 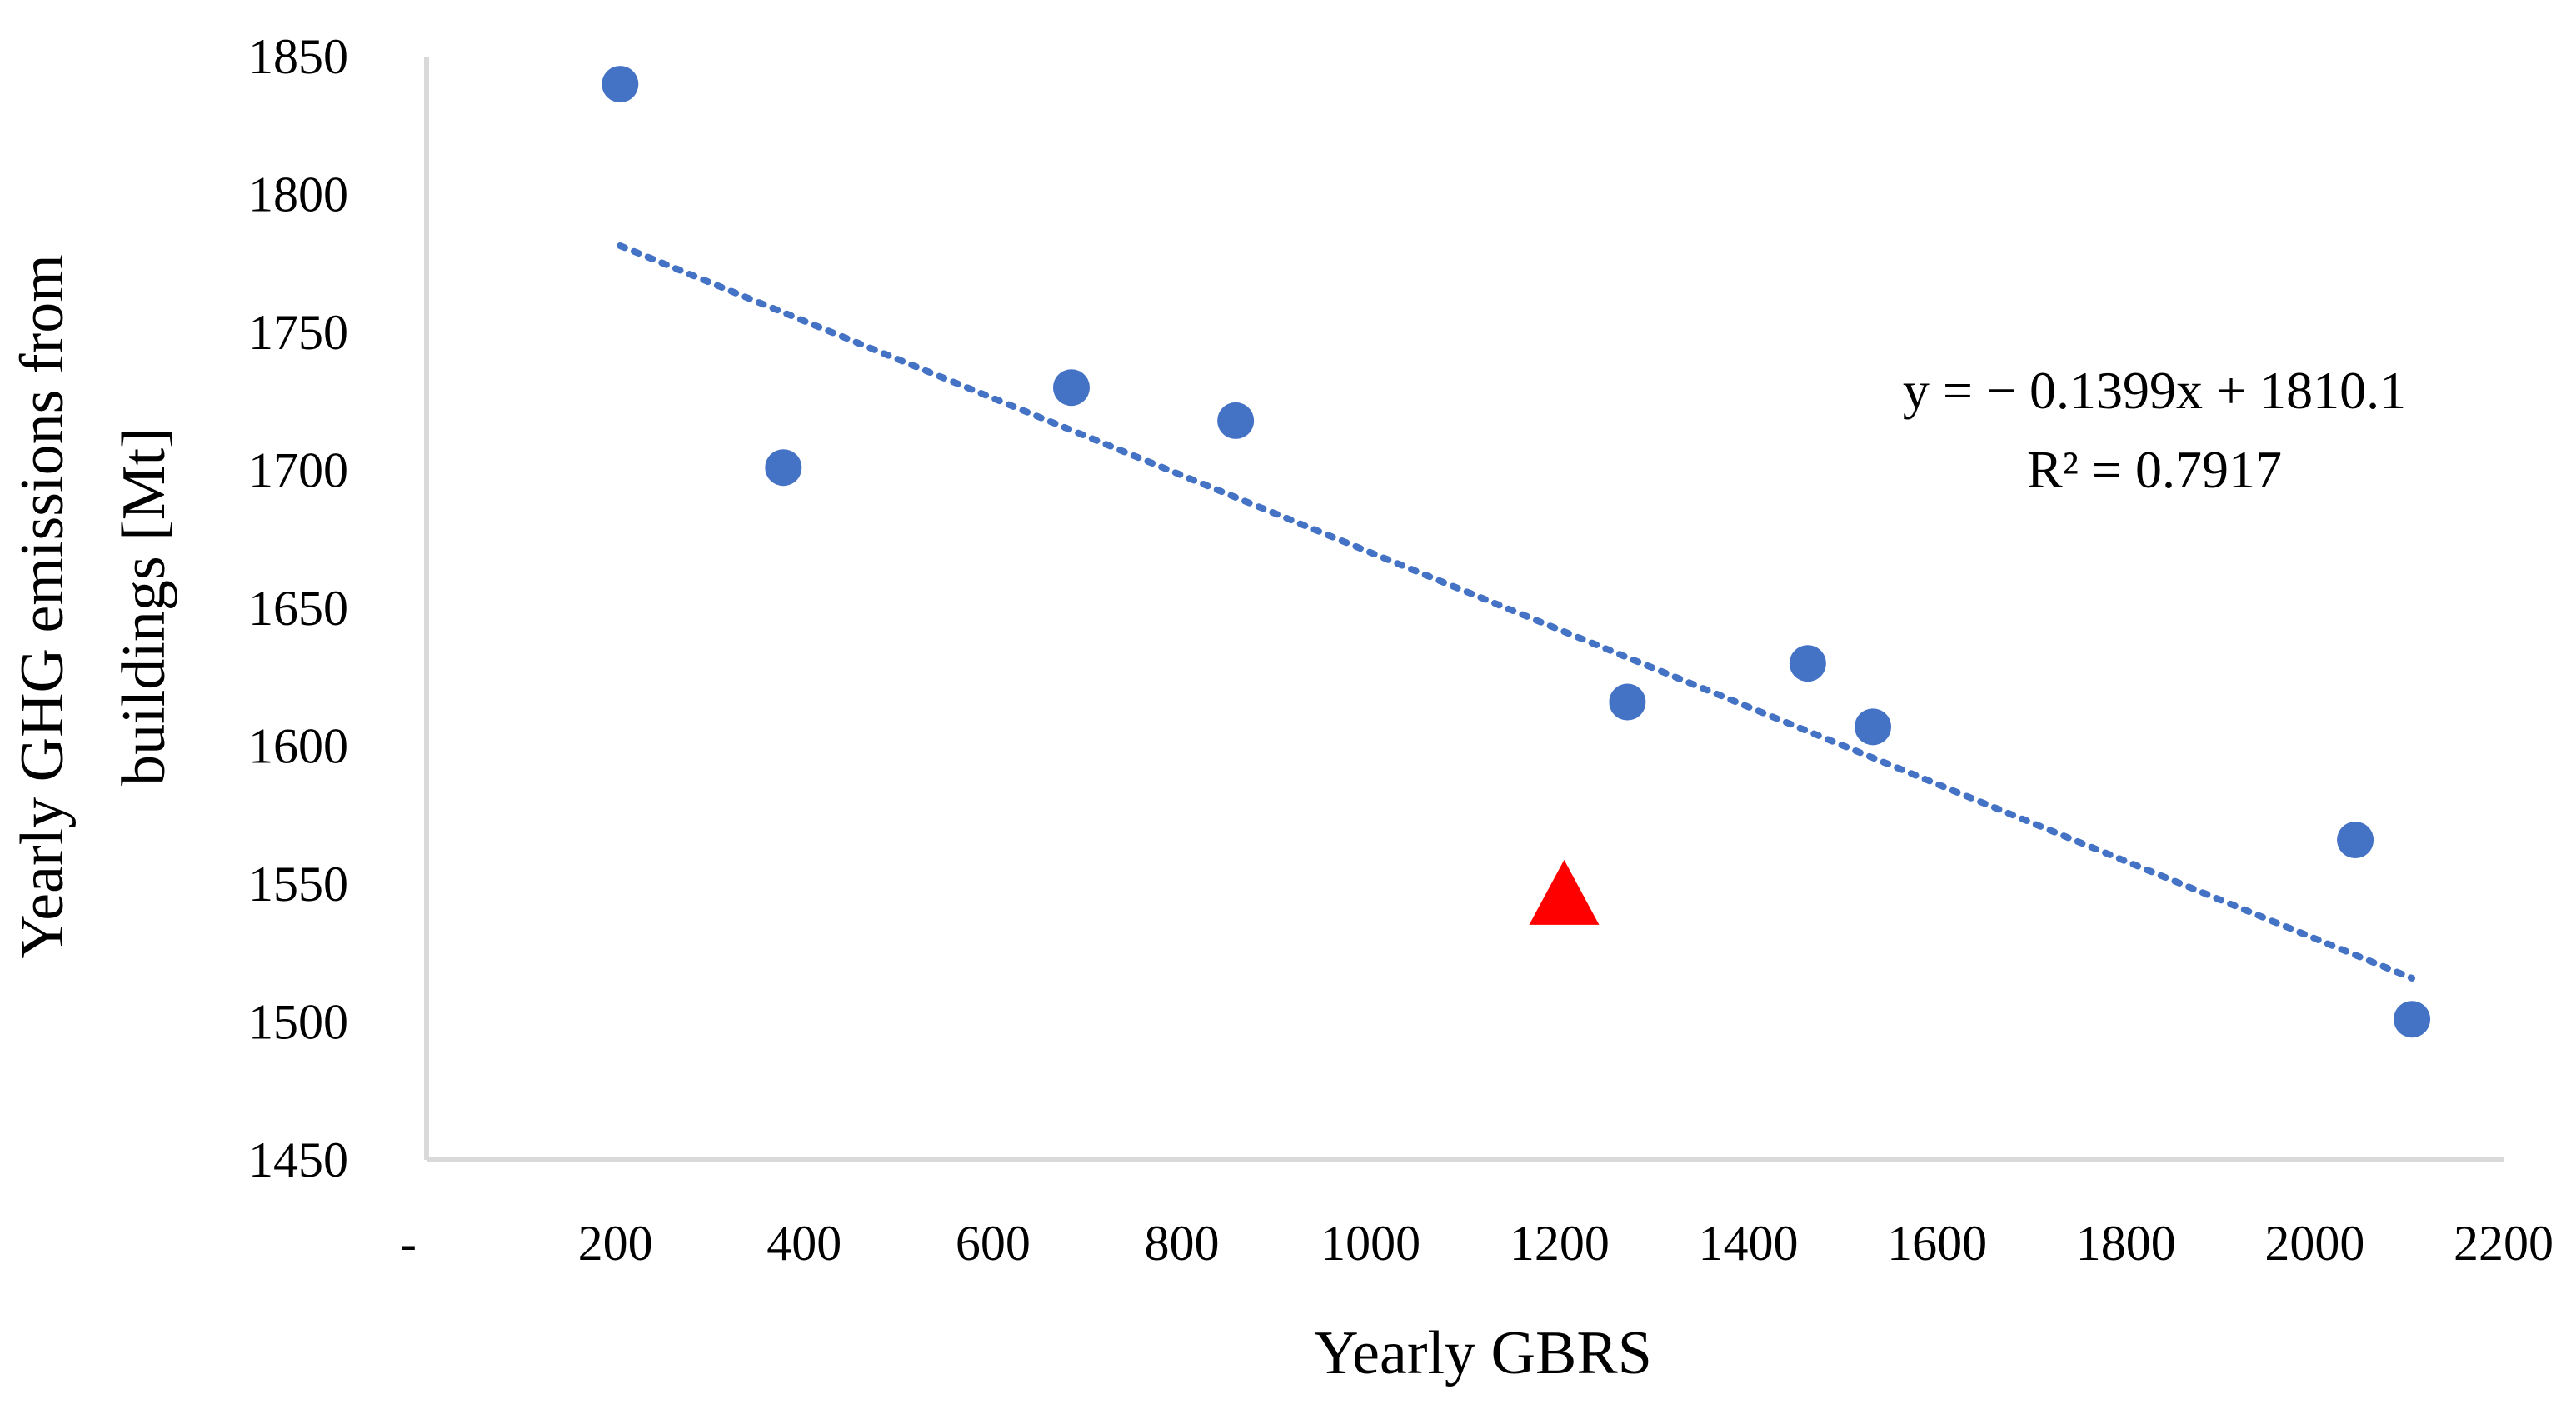 What do you see at coordinates (298, 1159) in the screenshot?
I see `y-tick-label: 1450` at bounding box center [298, 1159].